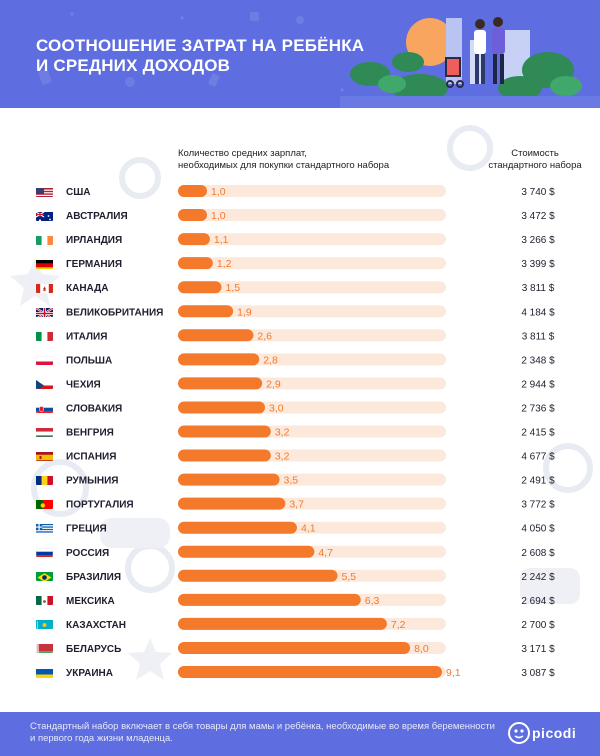 The image size is (600, 756). What do you see at coordinates (270, 360) in the screenshot?
I see `bar-value-label: 2,8` at bounding box center [270, 360].